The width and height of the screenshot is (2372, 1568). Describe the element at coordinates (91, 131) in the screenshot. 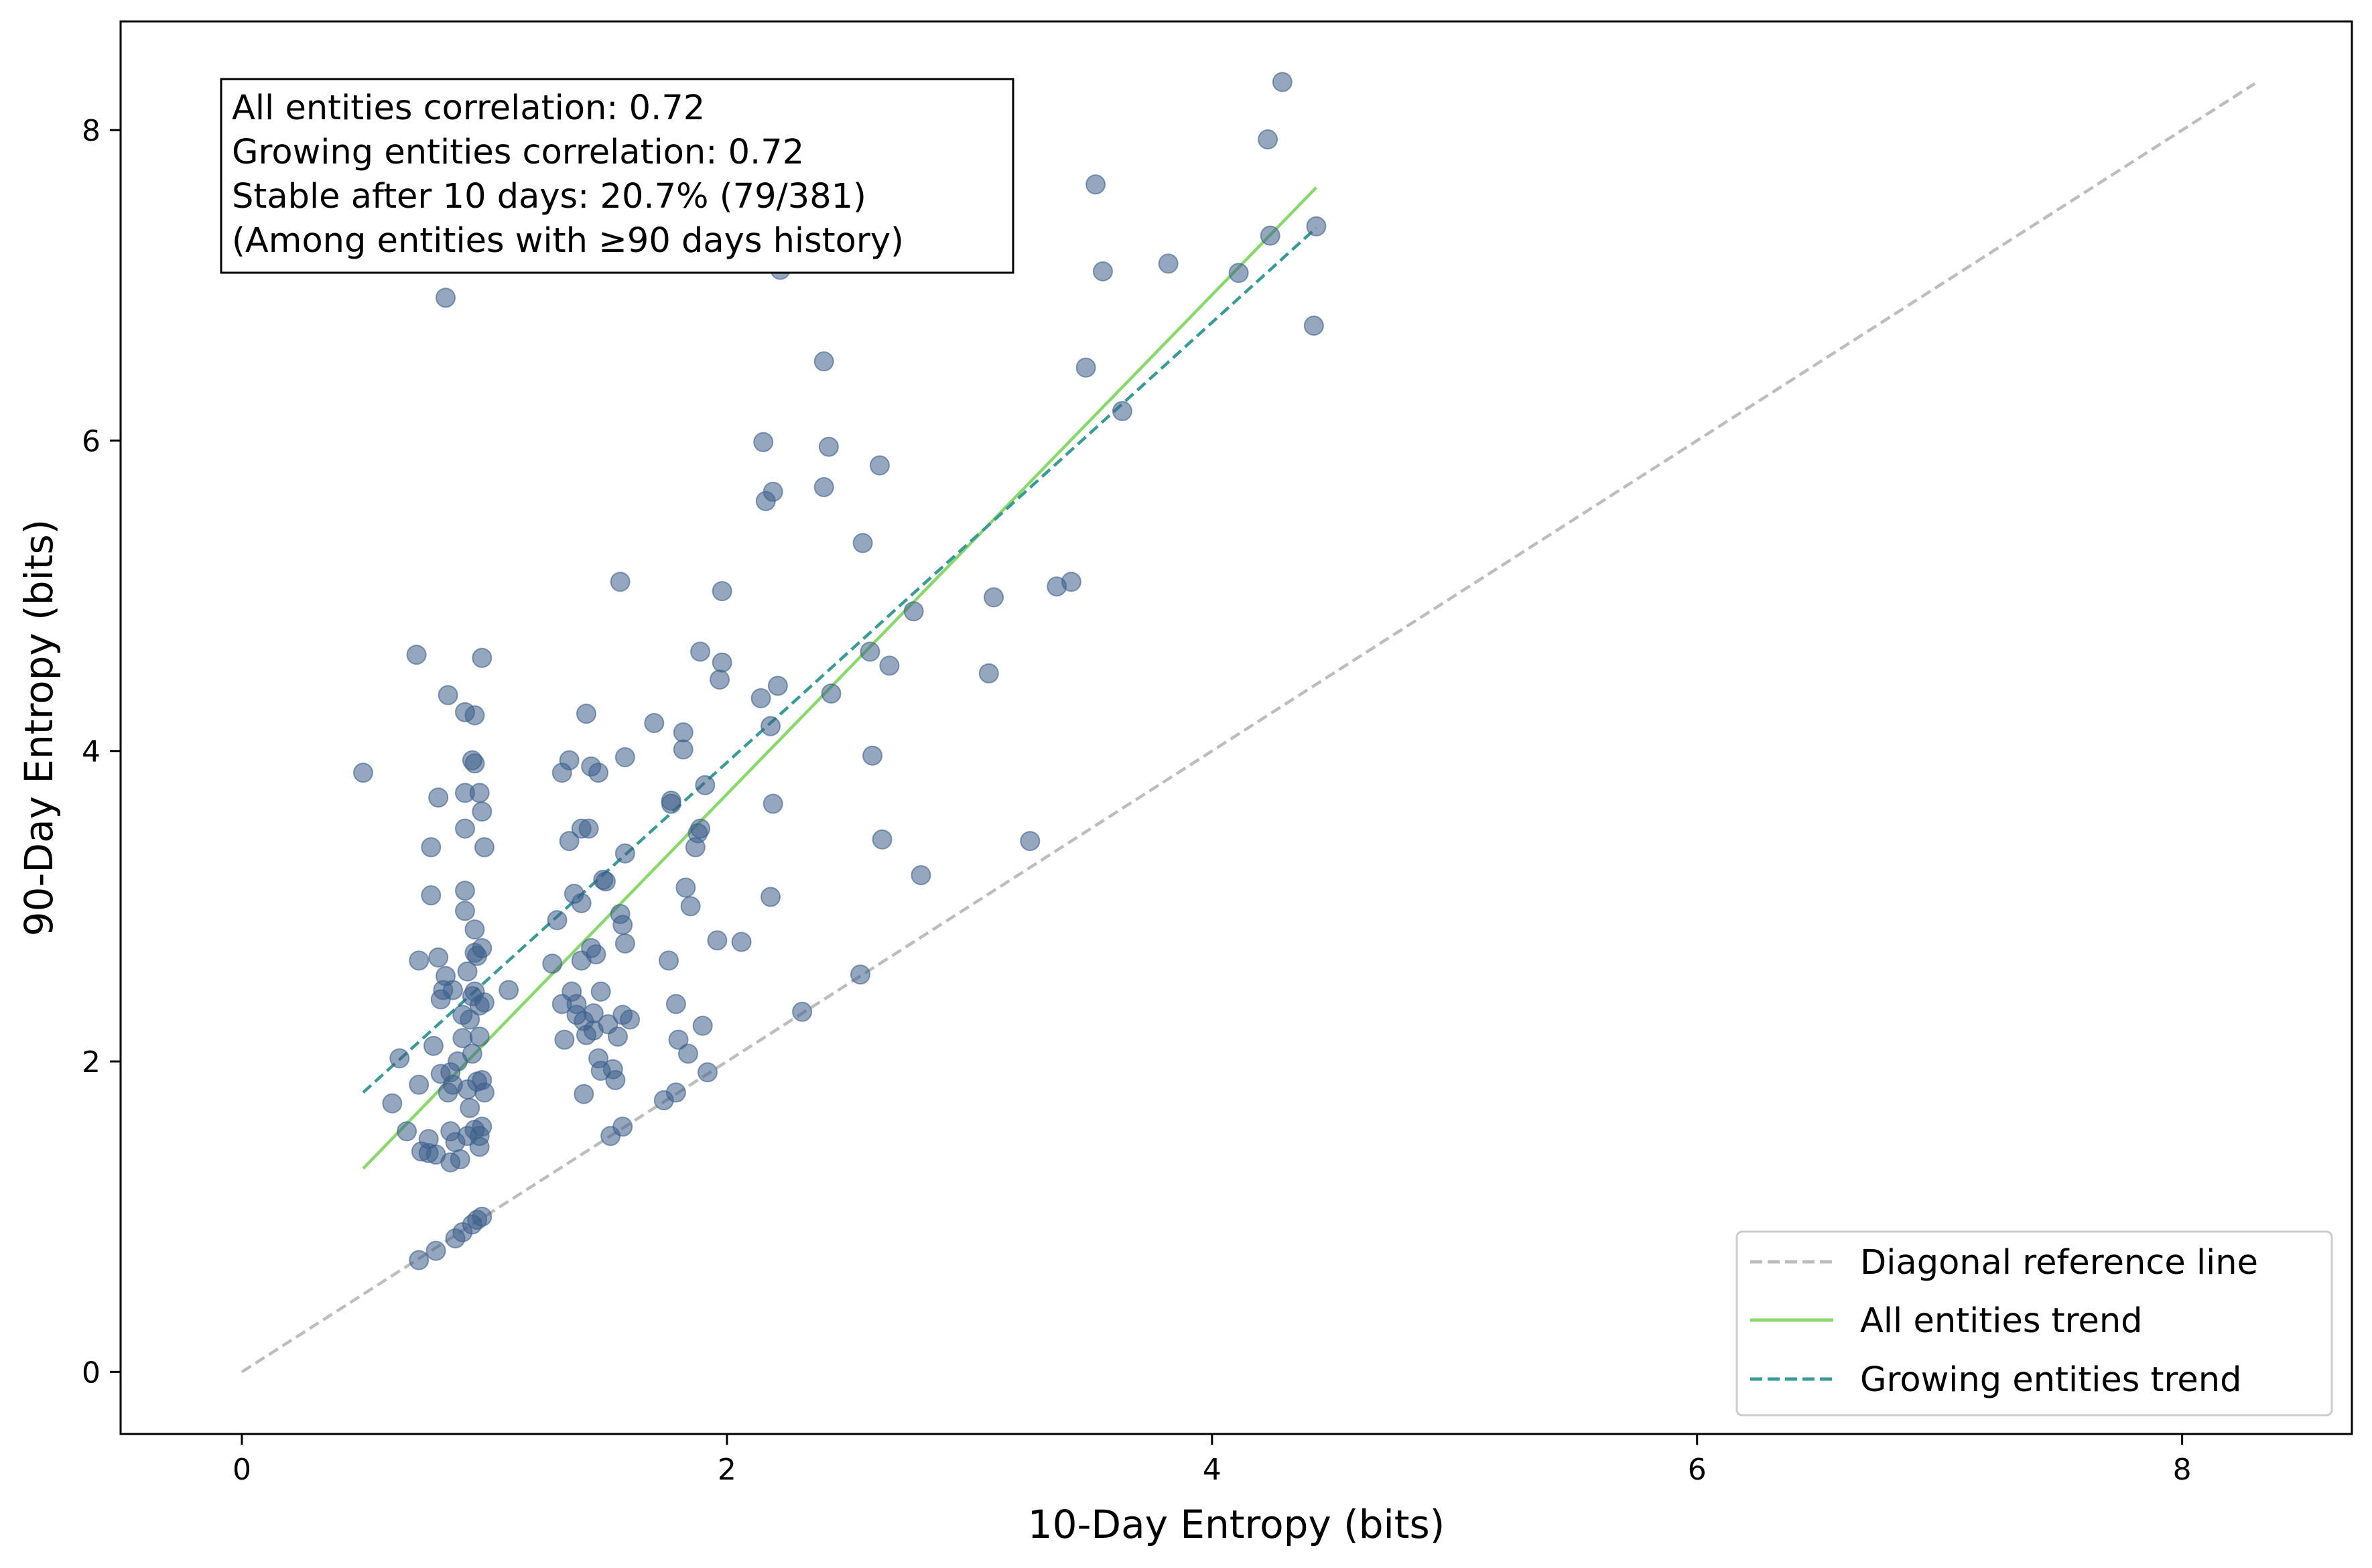

I see `y-tick-label: 8` at that location.